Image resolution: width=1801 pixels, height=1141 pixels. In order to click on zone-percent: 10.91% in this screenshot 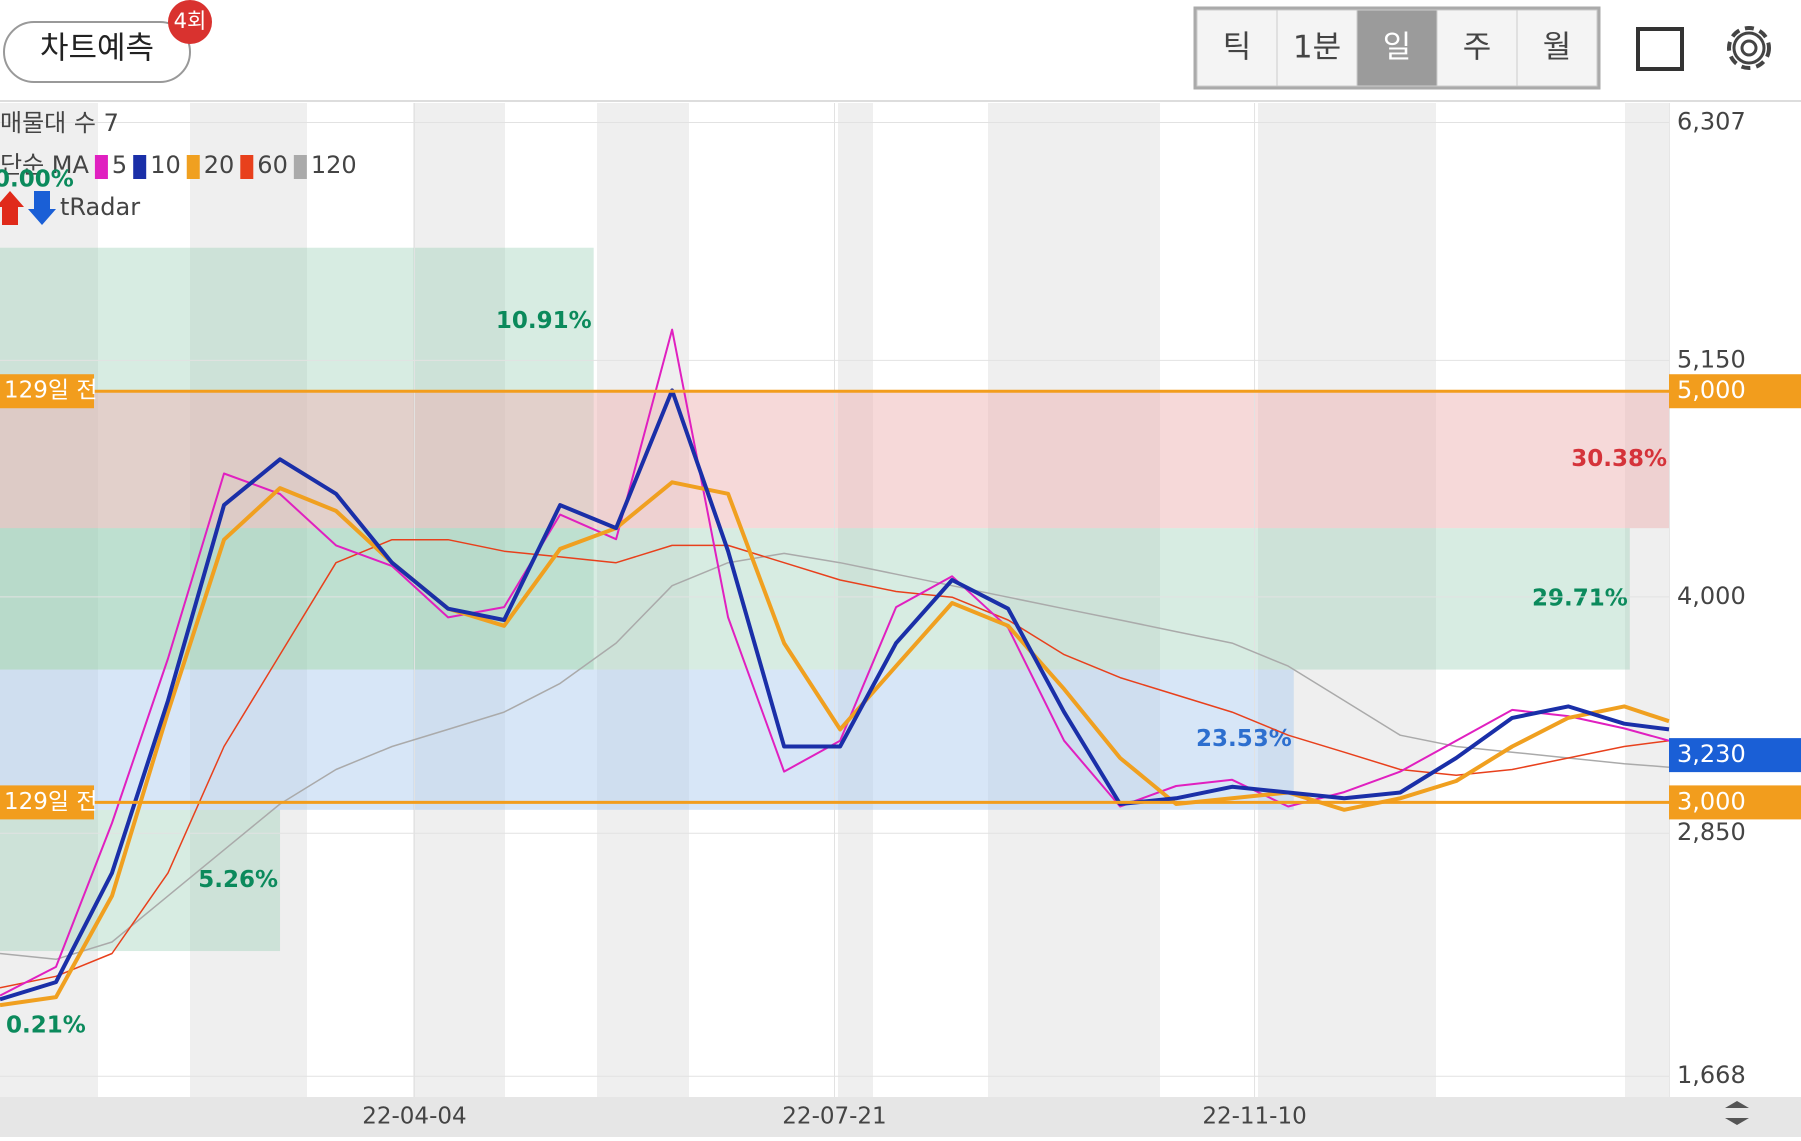, I will do `click(544, 321)`.